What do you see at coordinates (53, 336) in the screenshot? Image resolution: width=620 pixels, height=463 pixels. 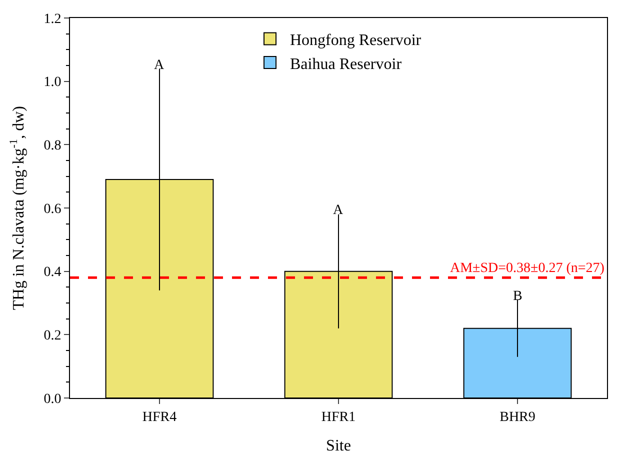 I see `y-tick-label: 0.2` at bounding box center [53, 336].